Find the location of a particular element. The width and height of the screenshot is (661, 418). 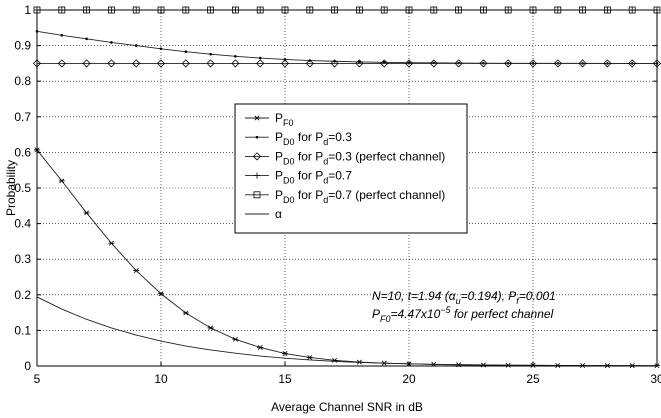

legend-item-5: α is located at coordinates (263, 214).